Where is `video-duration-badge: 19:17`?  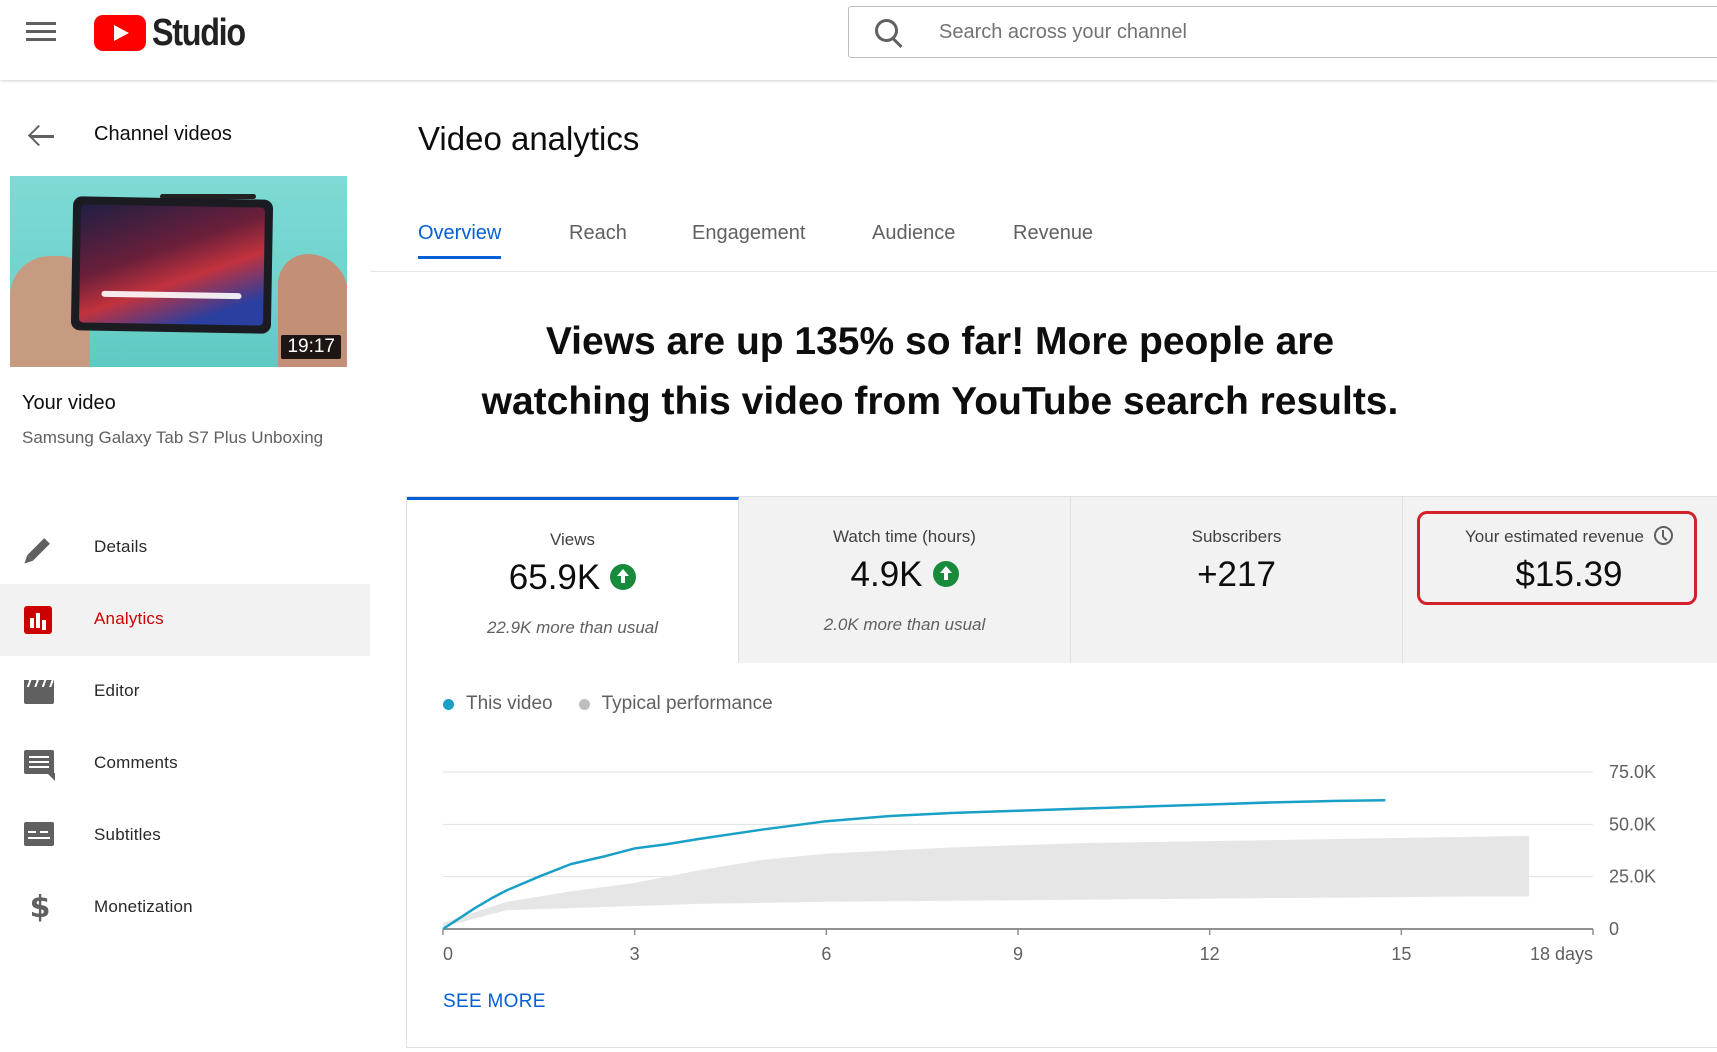
video-duration-badge: 19:17 is located at coordinates (311, 347).